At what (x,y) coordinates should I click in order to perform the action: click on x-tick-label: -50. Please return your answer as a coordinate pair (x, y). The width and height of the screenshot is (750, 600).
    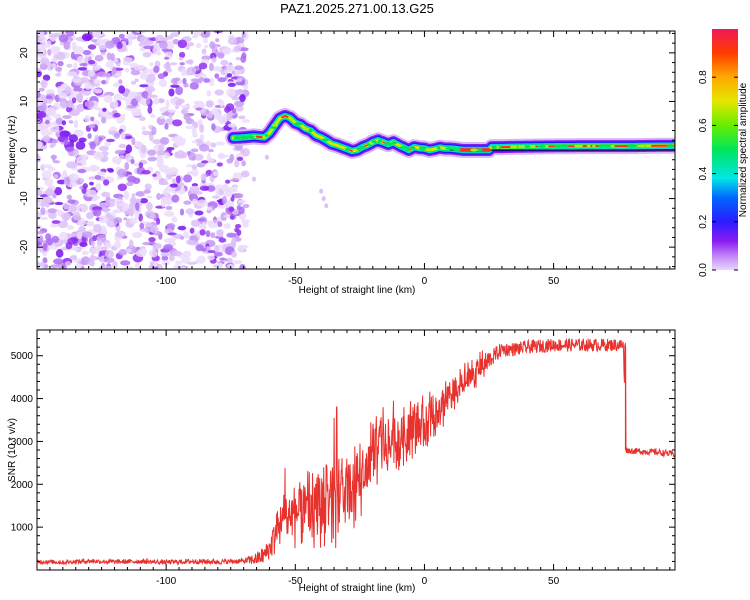
    Looking at the image, I should click on (295, 281).